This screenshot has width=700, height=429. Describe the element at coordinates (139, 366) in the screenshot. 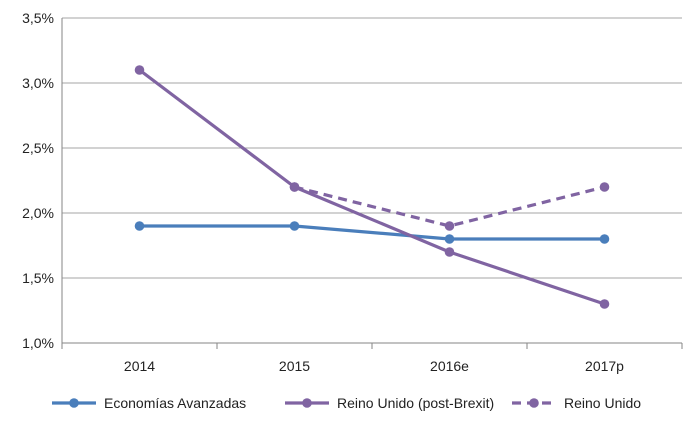

I see `x-tick-label: 2014` at that location.